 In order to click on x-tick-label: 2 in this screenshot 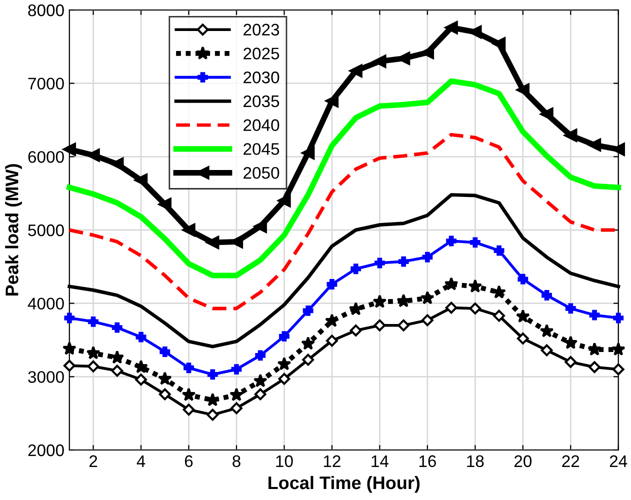, I will do `click(93, 461)`.